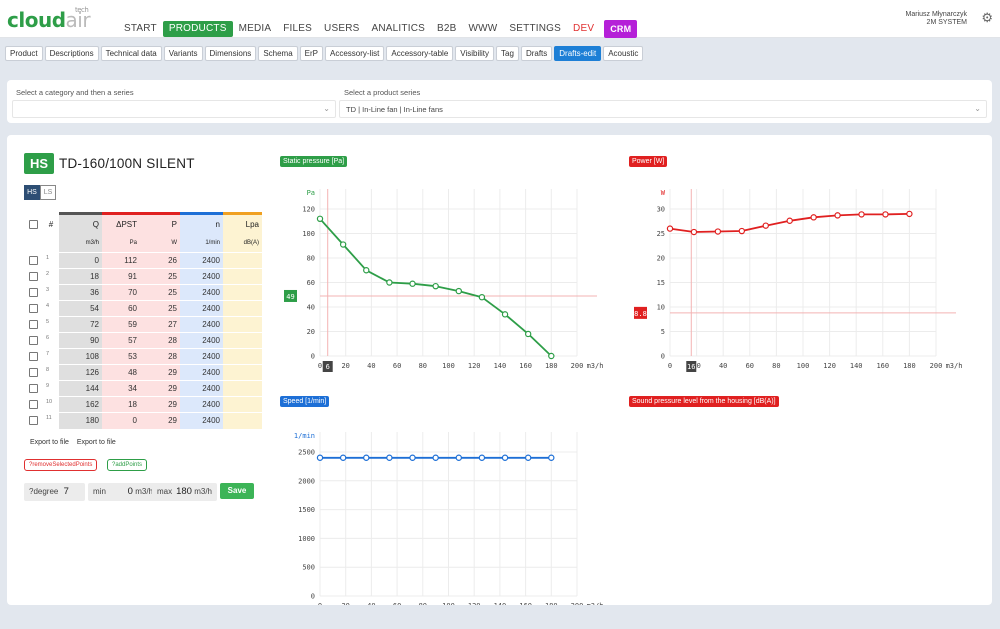  Describe the element at coordinates (143, 308) in the screenshot. I see `table-row: 4 54 60 25 2400` at that location.